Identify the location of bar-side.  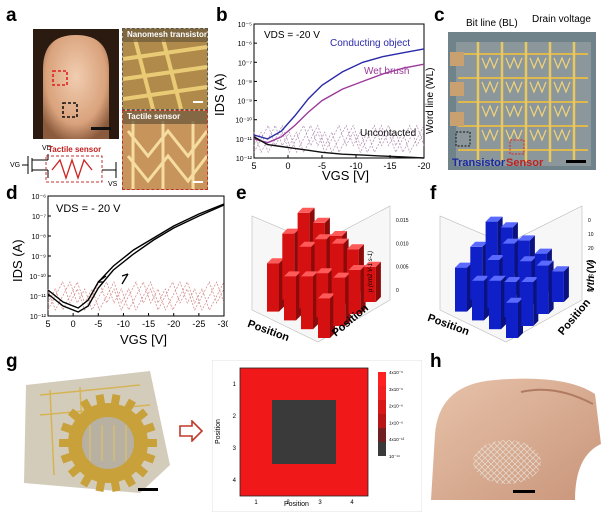
(378, 281).